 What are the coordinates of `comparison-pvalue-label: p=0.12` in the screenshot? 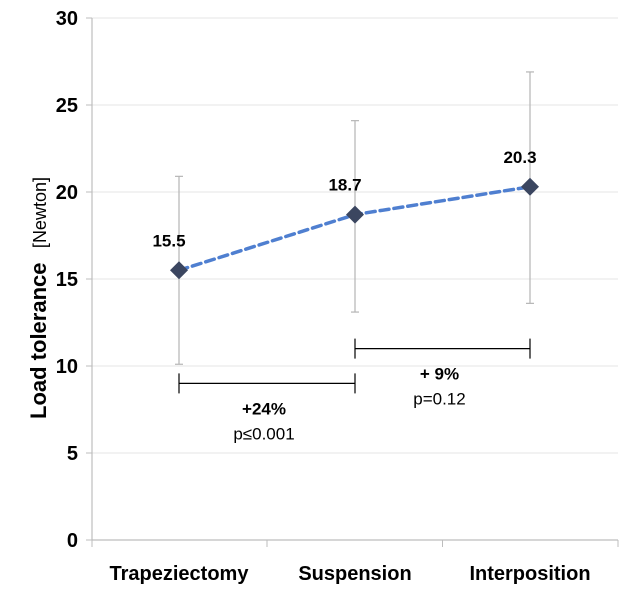 It's located at (439, 399).